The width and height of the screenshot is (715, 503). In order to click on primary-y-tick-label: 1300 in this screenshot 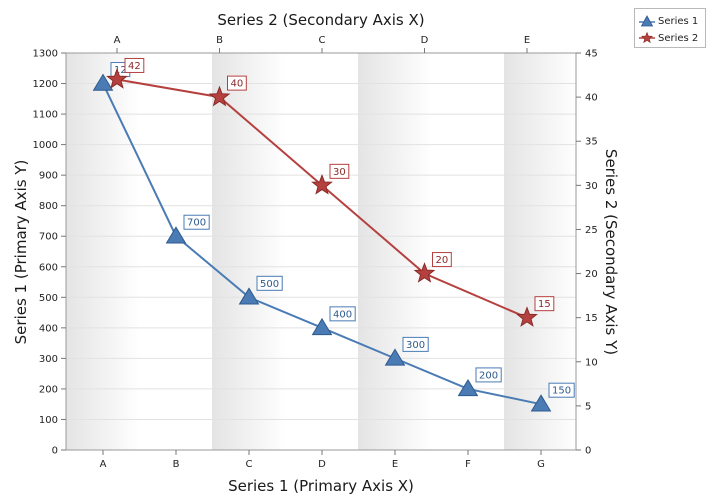, I will do `click(45, 54)`.